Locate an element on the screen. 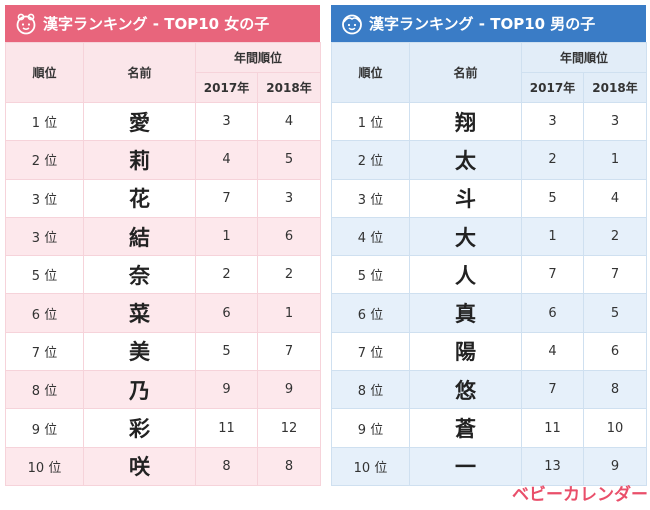 This screenshot has height=510, width=650. rank-2018-cell: 10 is located at coordinates (615, 428).